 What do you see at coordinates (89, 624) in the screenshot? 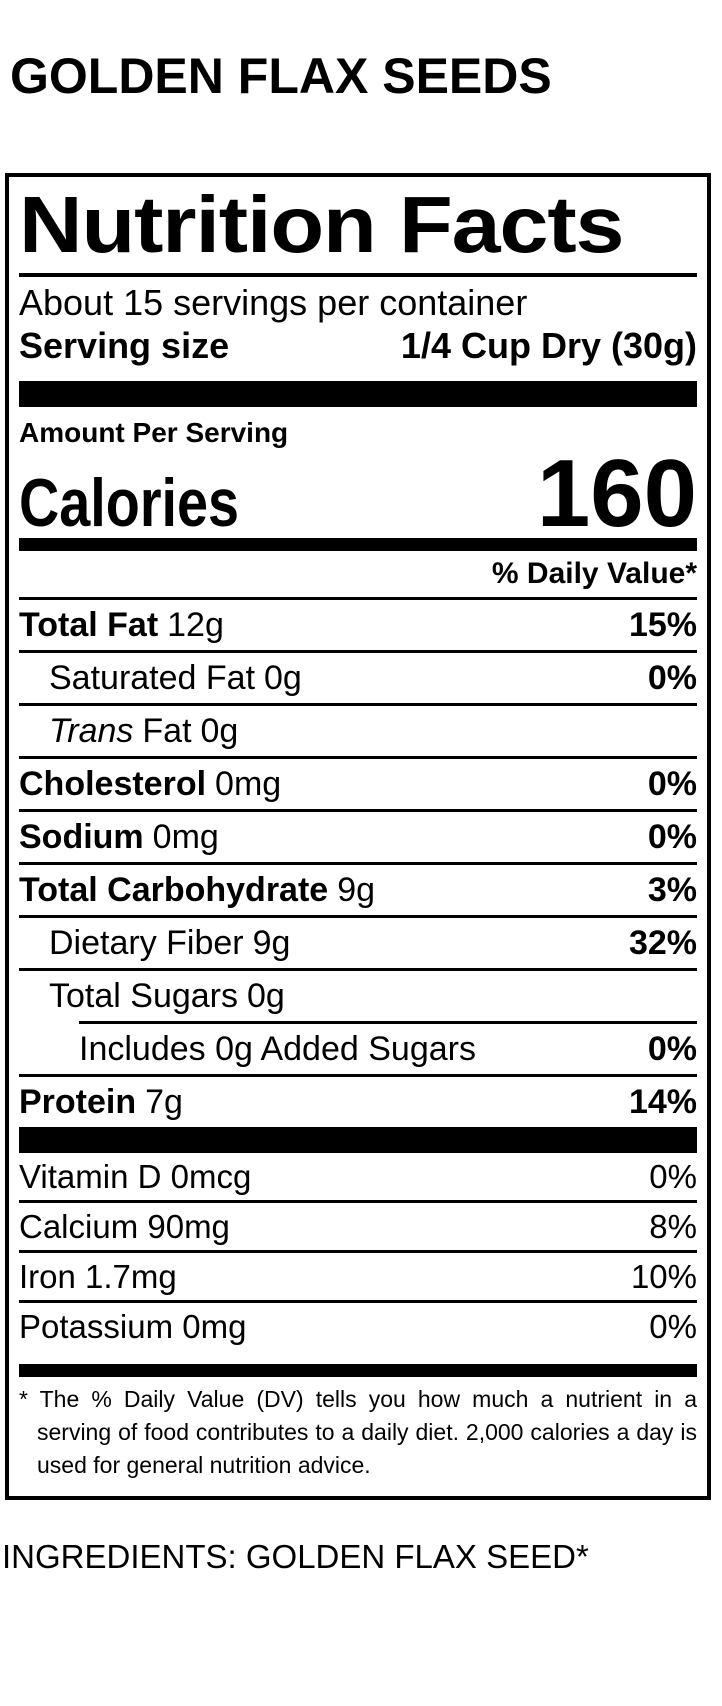
I see `nutrient-name: Total Fat` at bounding box center [89, 624].